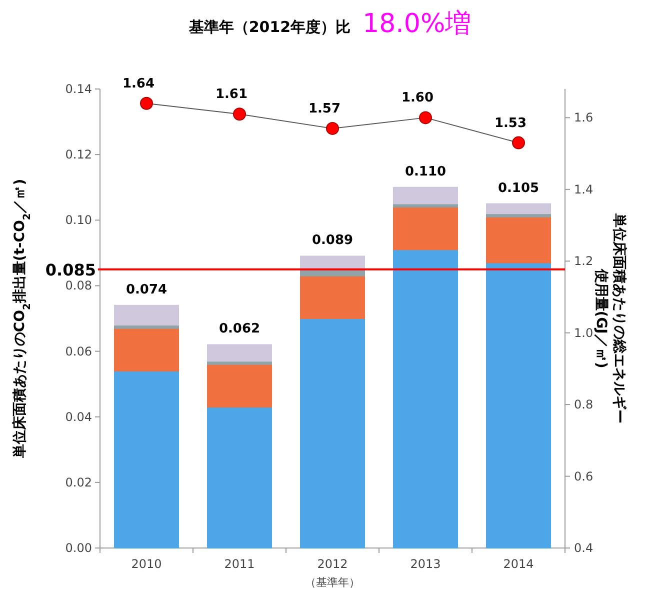  Describe the element at coordinates (78, 89) in the screenshot. I see `y-tick-label: 0.14` at that location.